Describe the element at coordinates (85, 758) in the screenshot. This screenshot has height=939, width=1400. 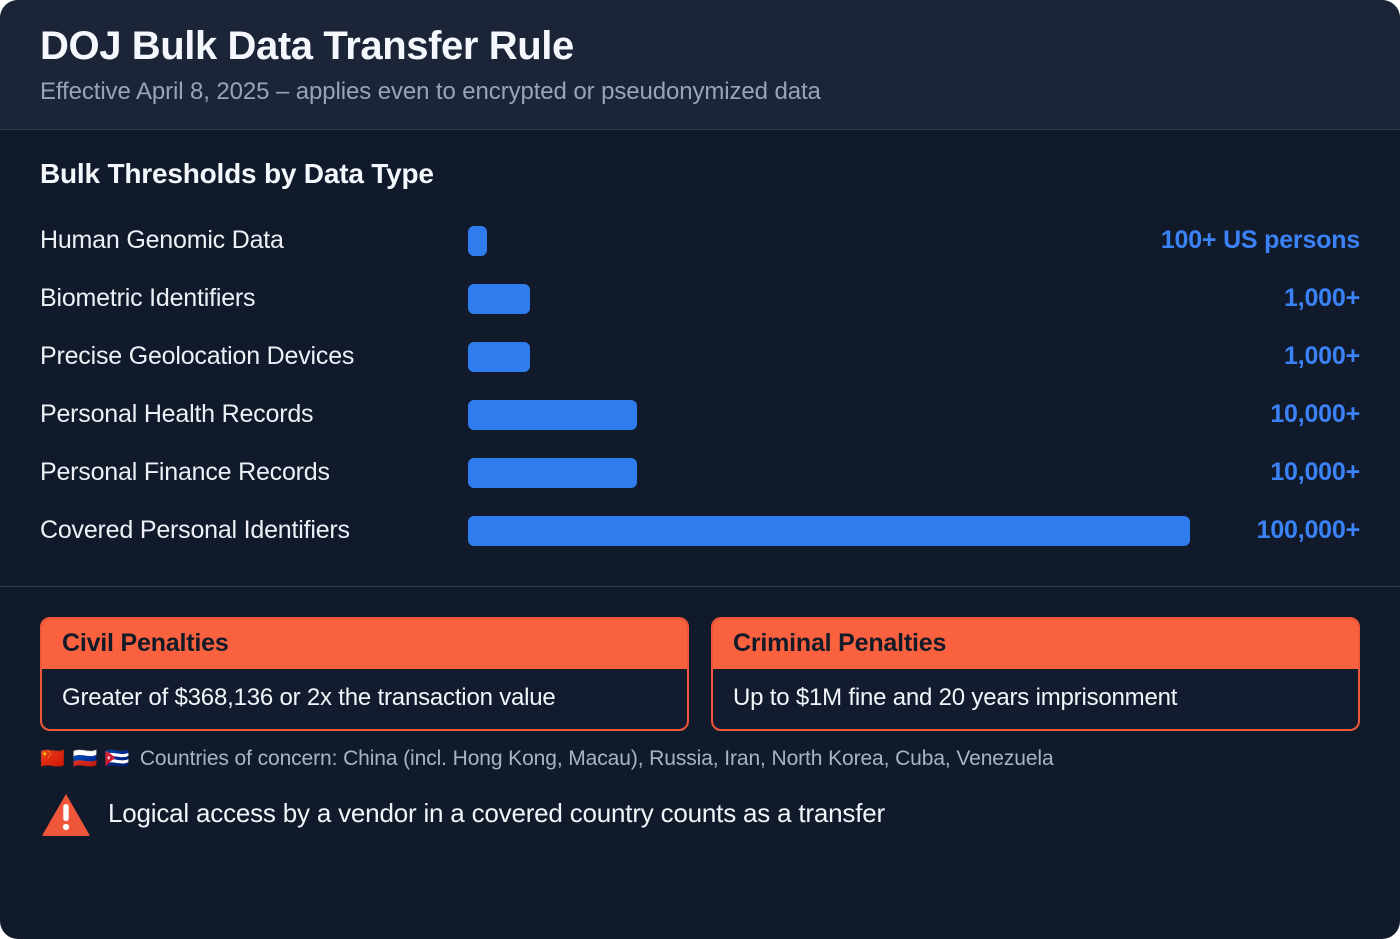
I see `country-flags-icon: 🇨🇳 🇷🇺 🇨🇺` at that location.